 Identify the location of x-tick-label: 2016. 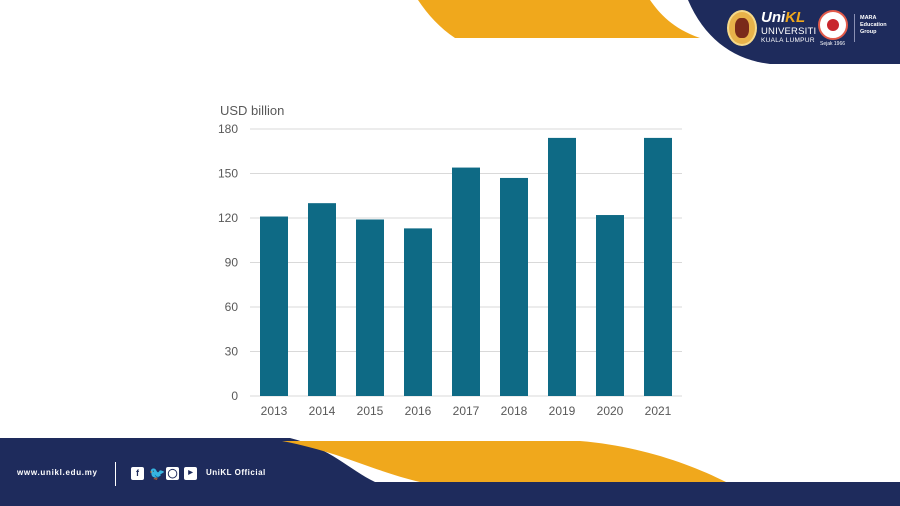
(418, 411).